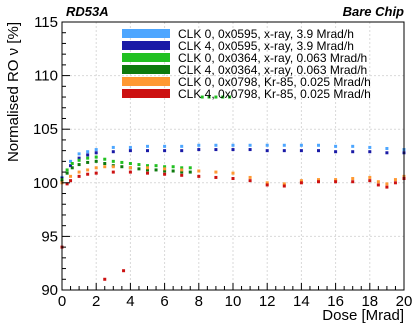 This screenshot has height=326, width=414. Describe the element at coordinates (404, 301) in the screenshot. I see `x-tick-label: 20` at that location.